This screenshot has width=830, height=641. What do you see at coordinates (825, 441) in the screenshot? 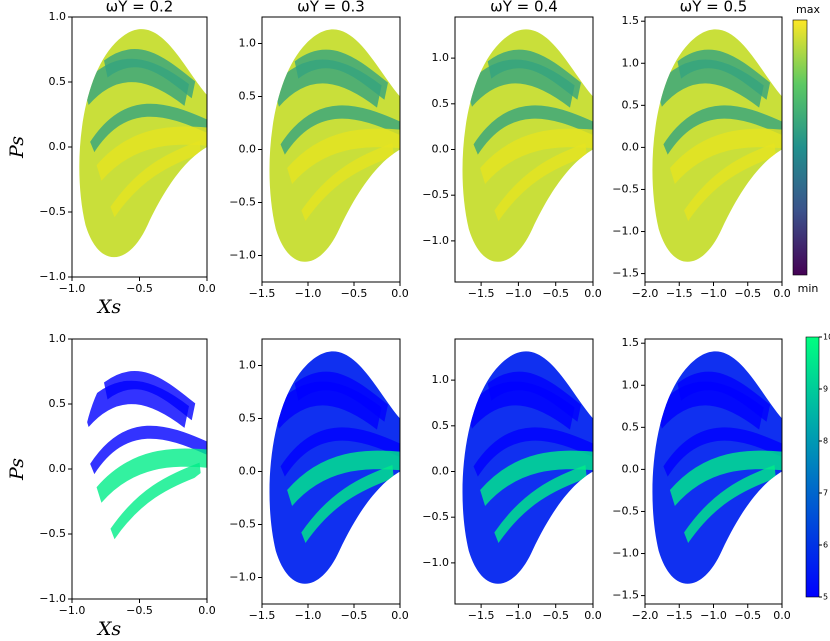
I see `colorbar-tick-label: 8` at bounding box center [825, 441].